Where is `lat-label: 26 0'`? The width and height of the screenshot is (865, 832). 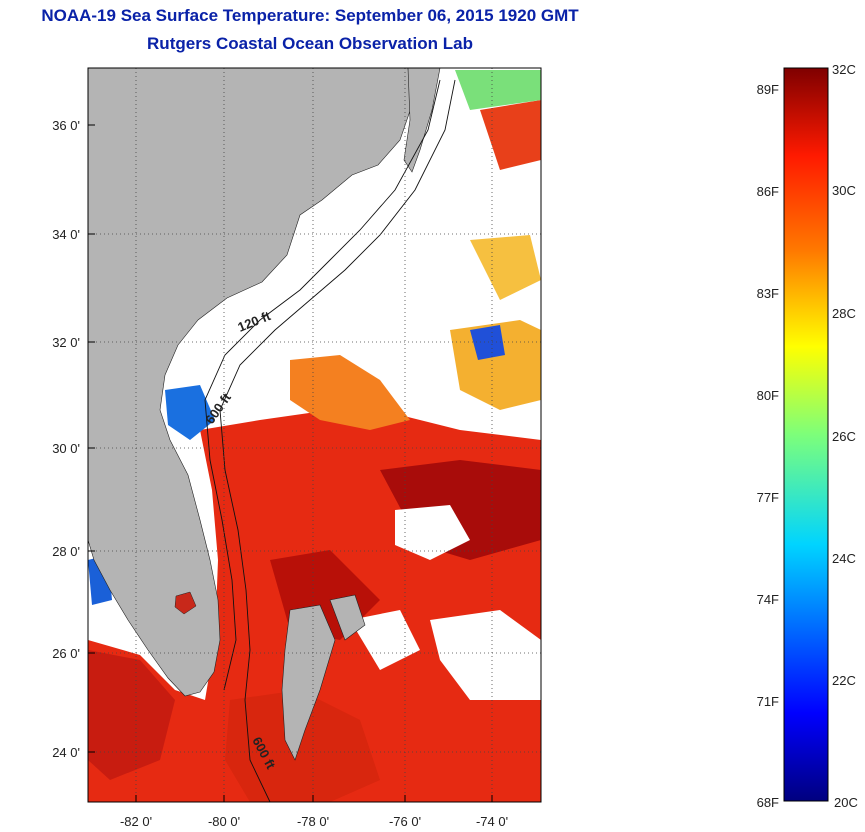
lat-label: 26 0' is located at coordinates (66, 653).